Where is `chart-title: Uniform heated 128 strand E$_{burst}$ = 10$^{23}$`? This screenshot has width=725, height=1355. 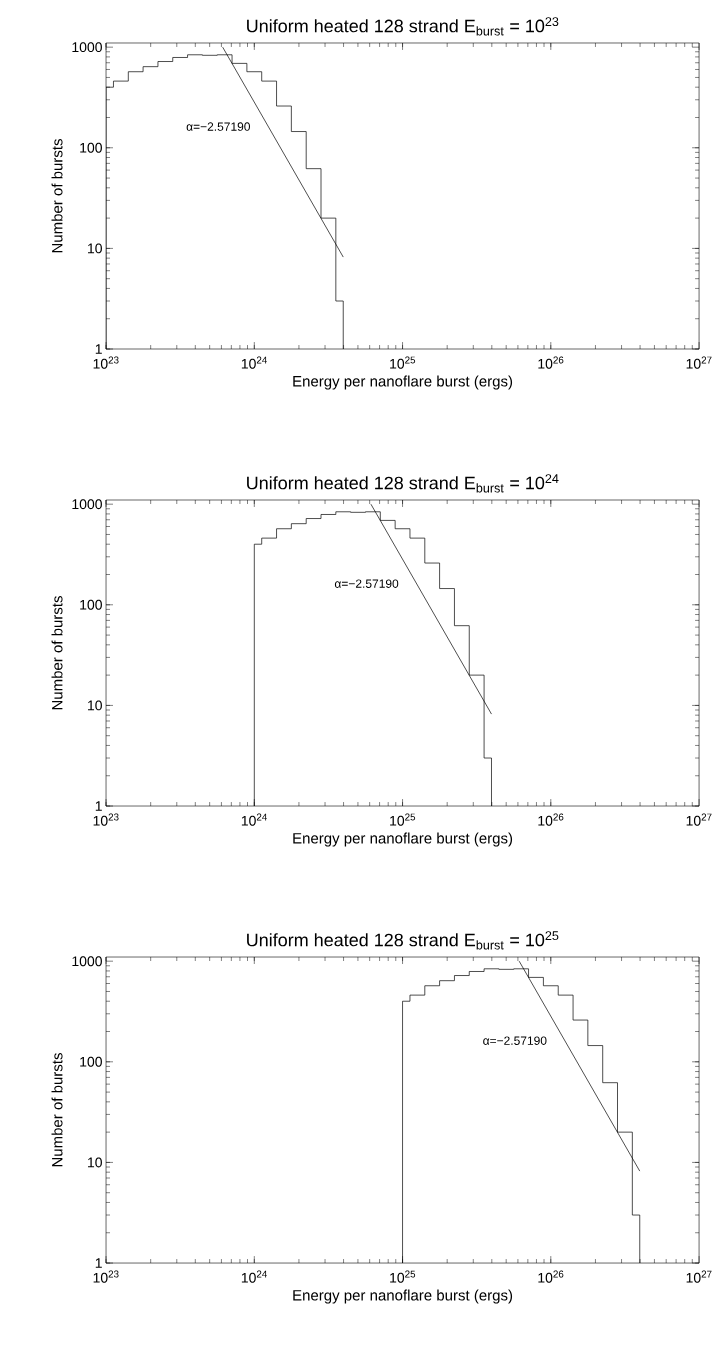
chart-title: Uniform heated 128 strand E$_{burst}$ = 10$^{23}$ is located at coordinates (403, 26).